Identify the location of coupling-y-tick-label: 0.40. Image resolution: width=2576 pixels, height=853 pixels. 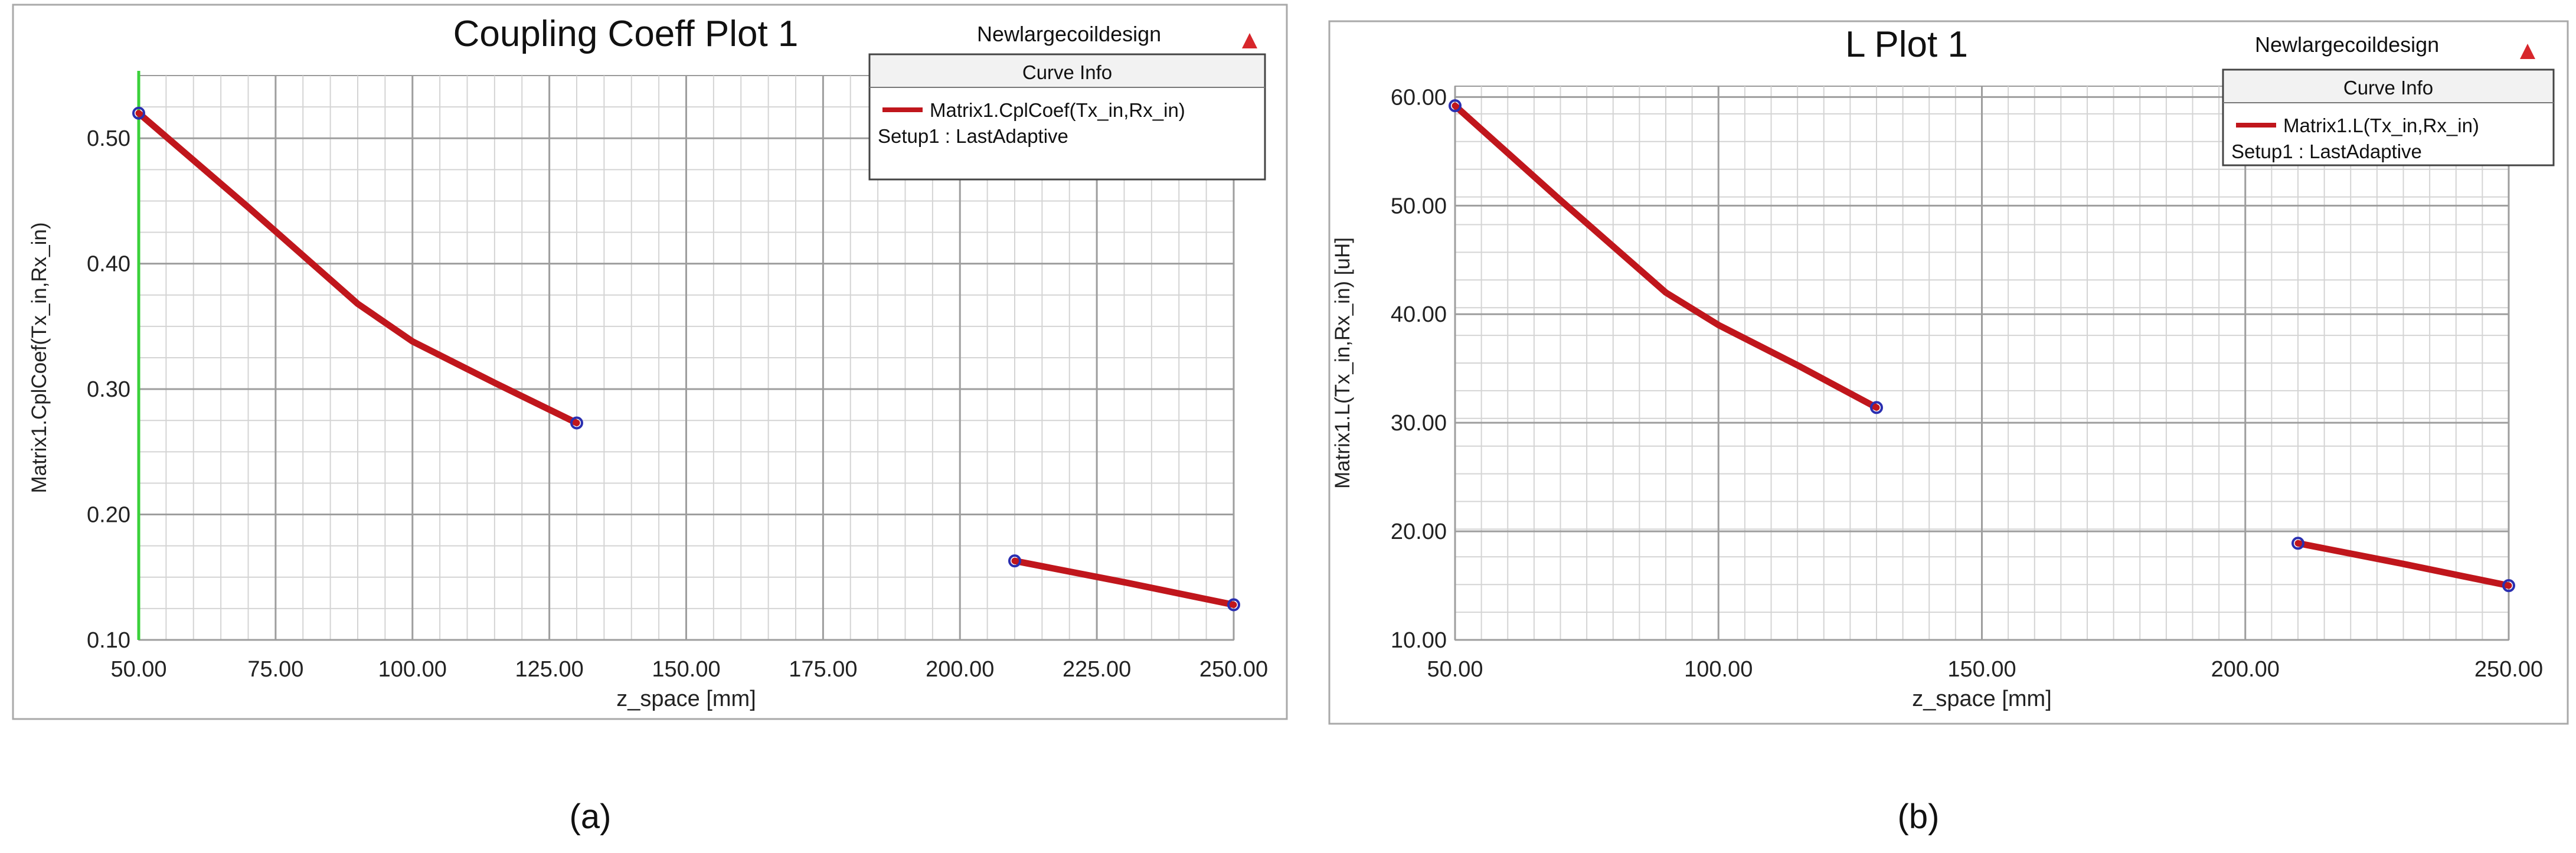
(108, 264).